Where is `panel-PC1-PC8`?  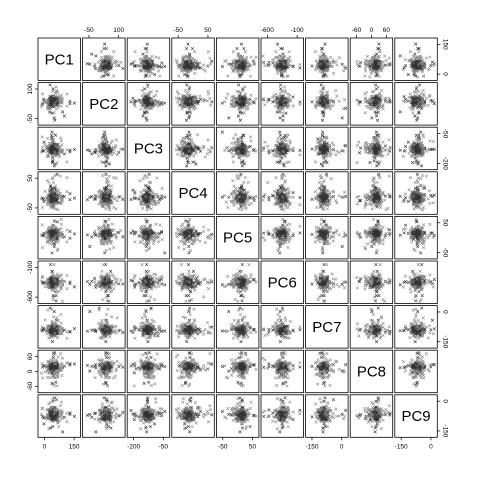 panel-PC1-PC8 is located at coordinates (371, 59).